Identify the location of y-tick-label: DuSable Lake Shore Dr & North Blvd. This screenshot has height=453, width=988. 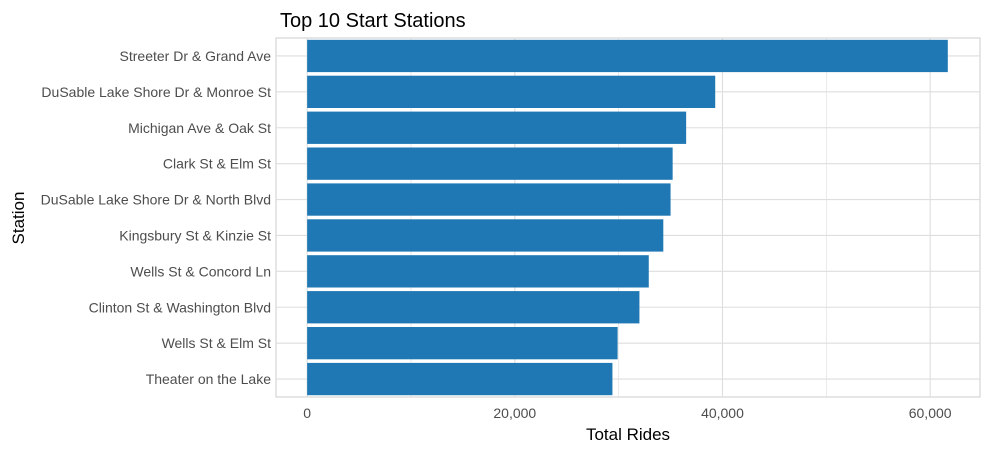
(156, 200).